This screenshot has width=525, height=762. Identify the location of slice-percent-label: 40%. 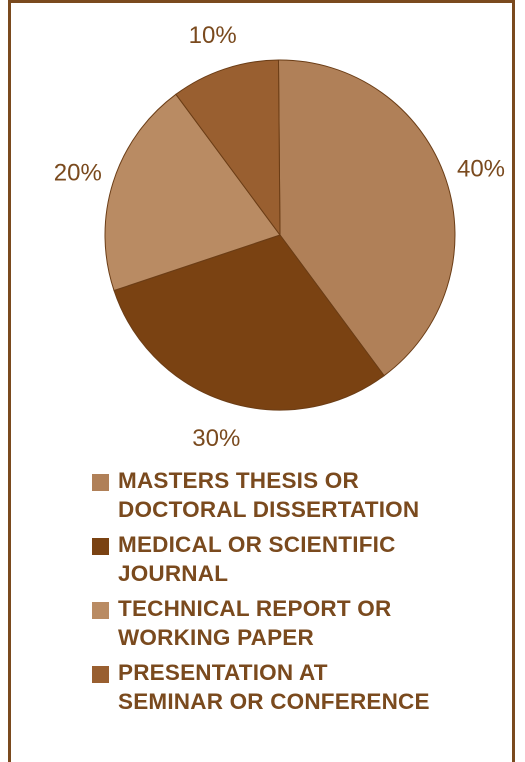
(481, 169).